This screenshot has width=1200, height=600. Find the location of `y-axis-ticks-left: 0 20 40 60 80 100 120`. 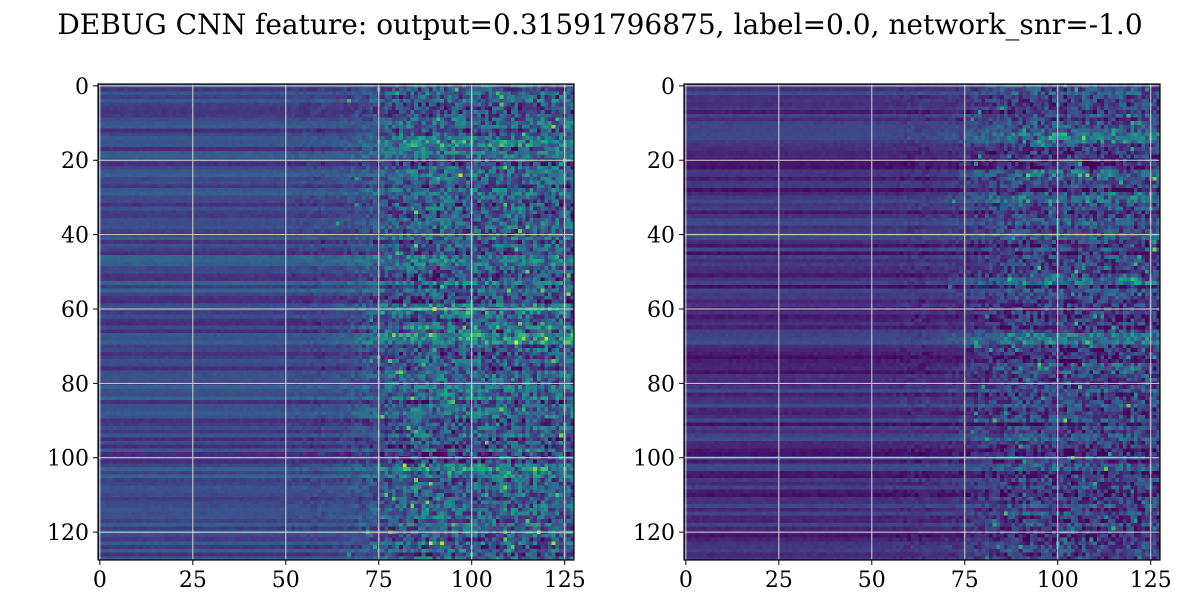

y-axis-ticks-left: 0 20 40 60 80 100 120 is located at coordinates (72, 310).